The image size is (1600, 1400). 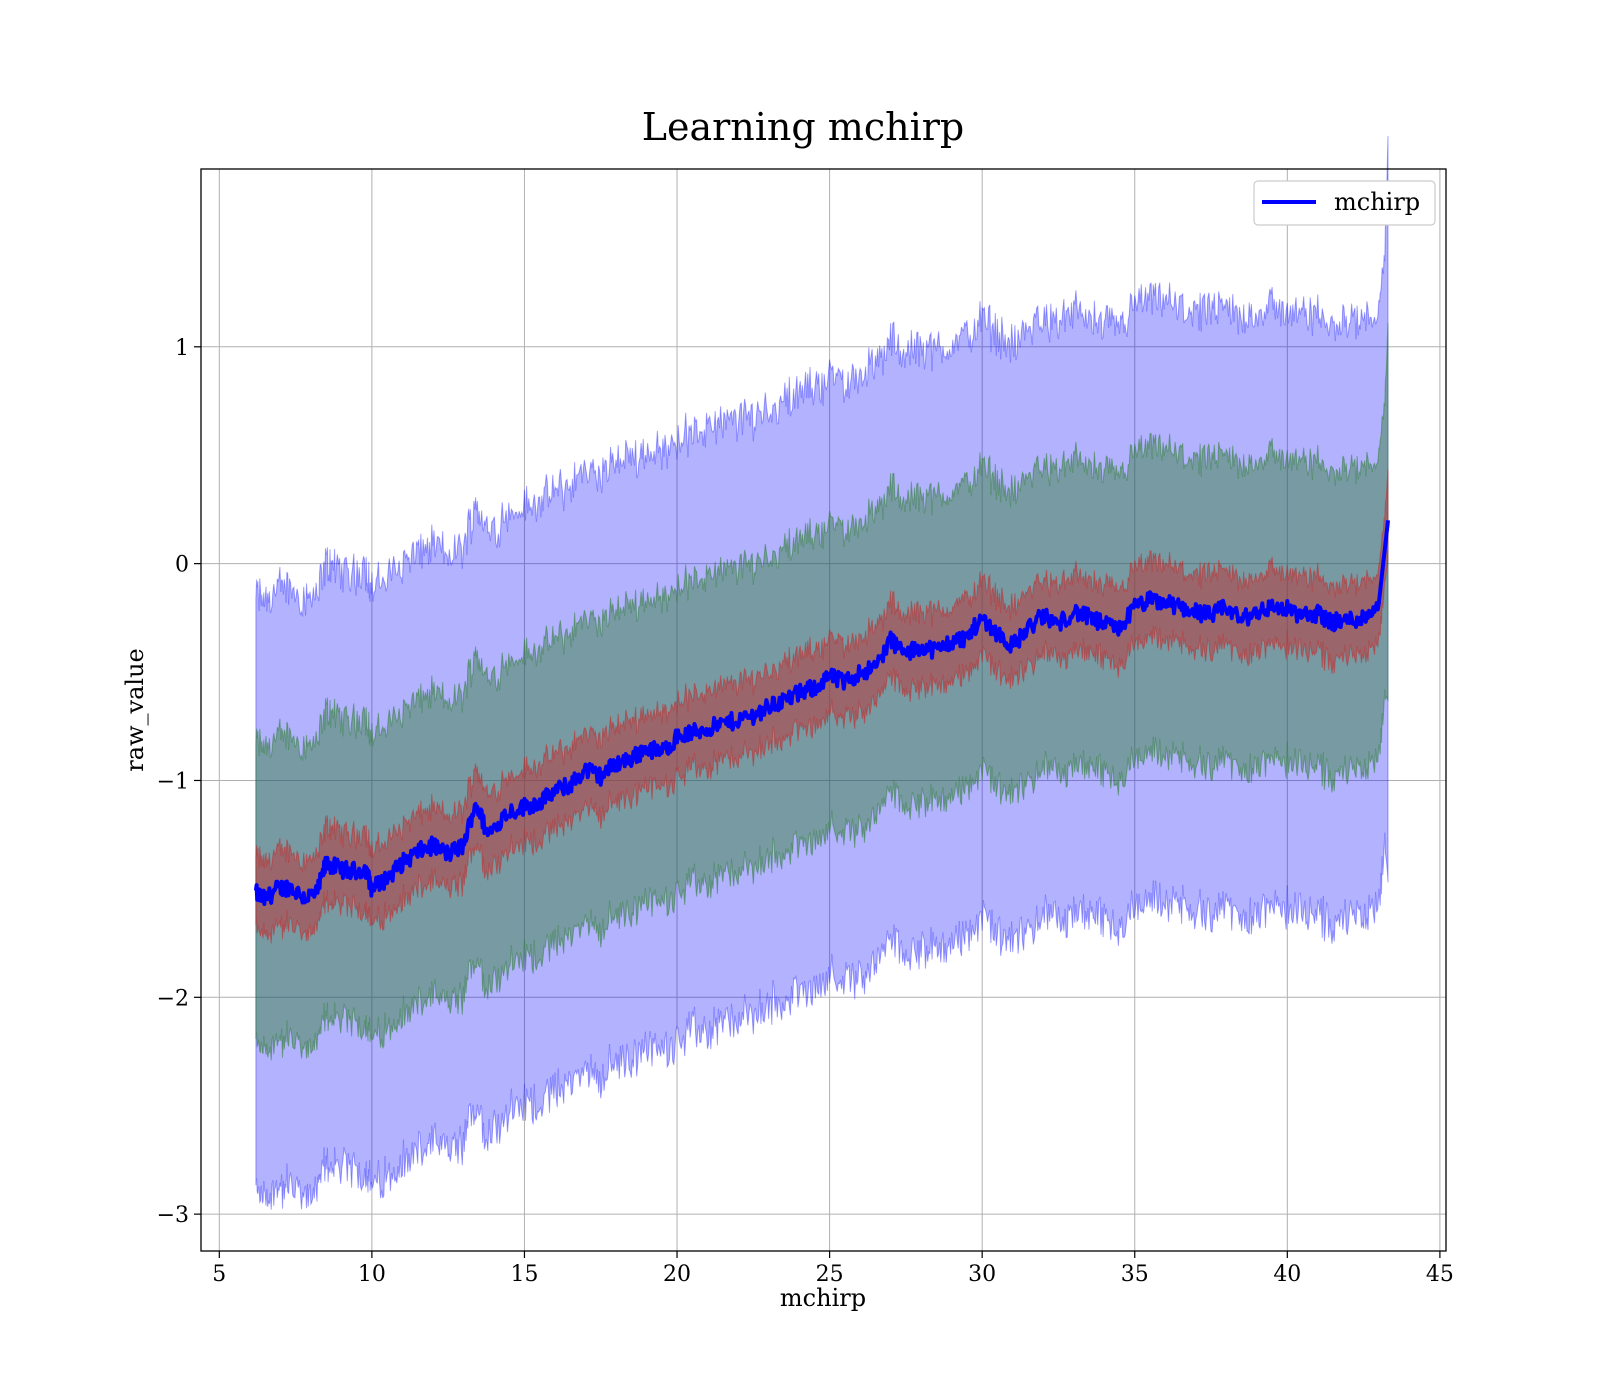 I want to click on y-tick-label: 1, so click(x=182, y=348).